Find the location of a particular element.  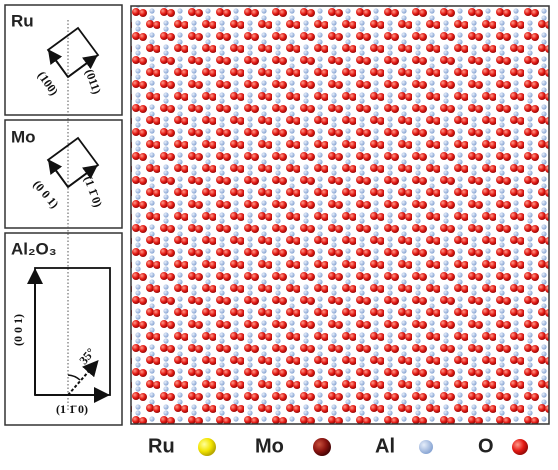

panel-label: Ru is located at coordinates (22, 20).